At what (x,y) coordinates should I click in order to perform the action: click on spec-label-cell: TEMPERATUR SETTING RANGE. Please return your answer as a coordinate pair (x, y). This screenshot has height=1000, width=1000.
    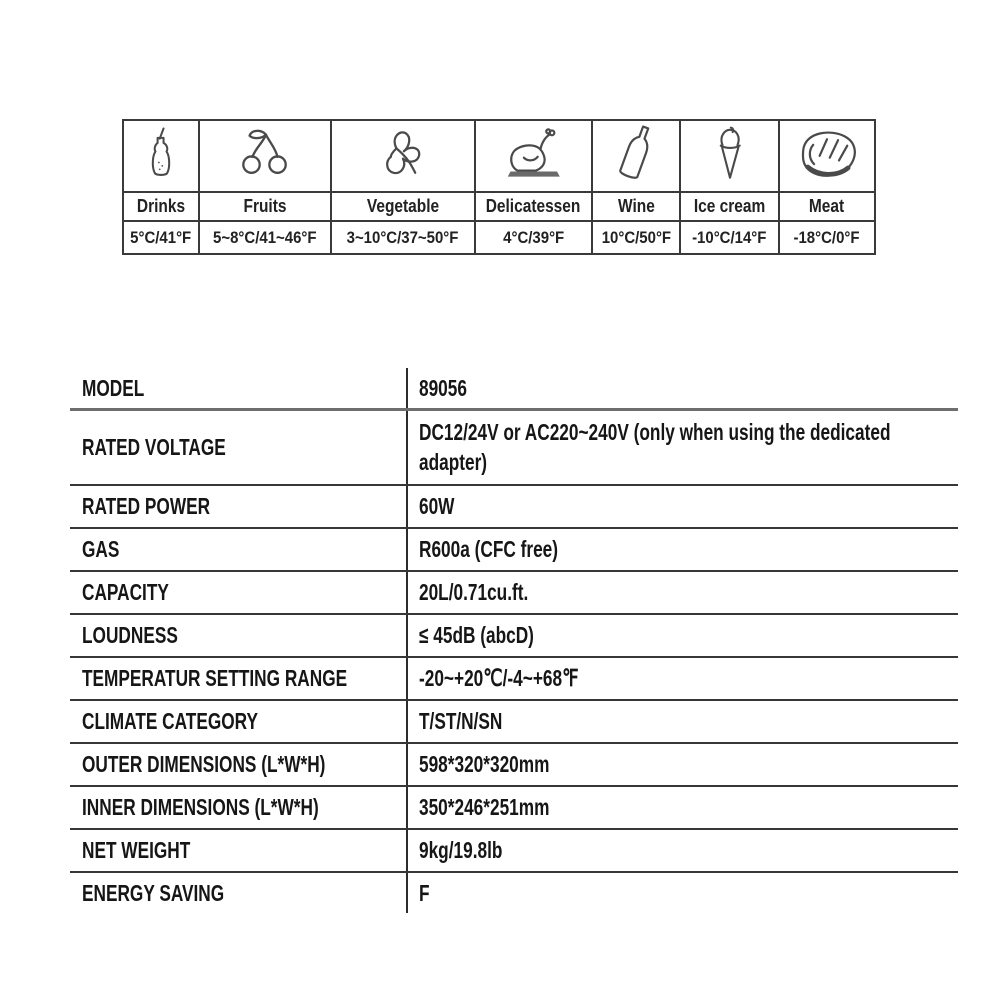
    Looking at the image, I should click on (239, 678).